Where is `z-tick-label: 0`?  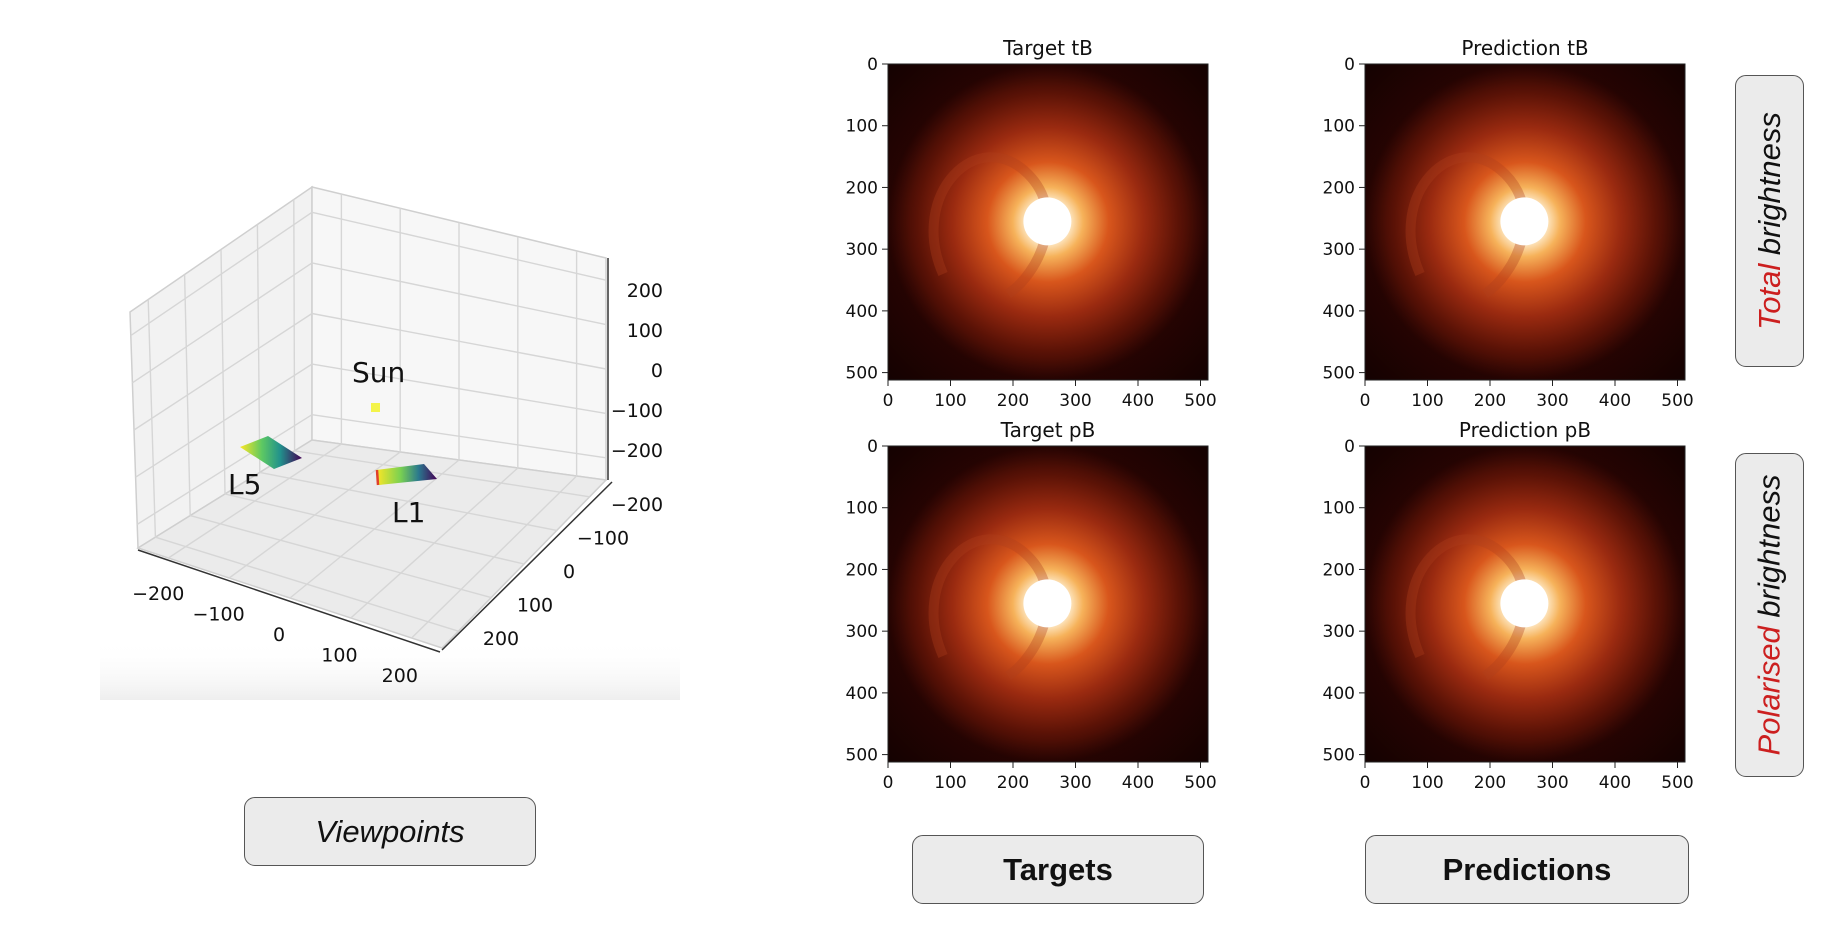
z-tick-label: 0 is located at coordinates (657, 371).